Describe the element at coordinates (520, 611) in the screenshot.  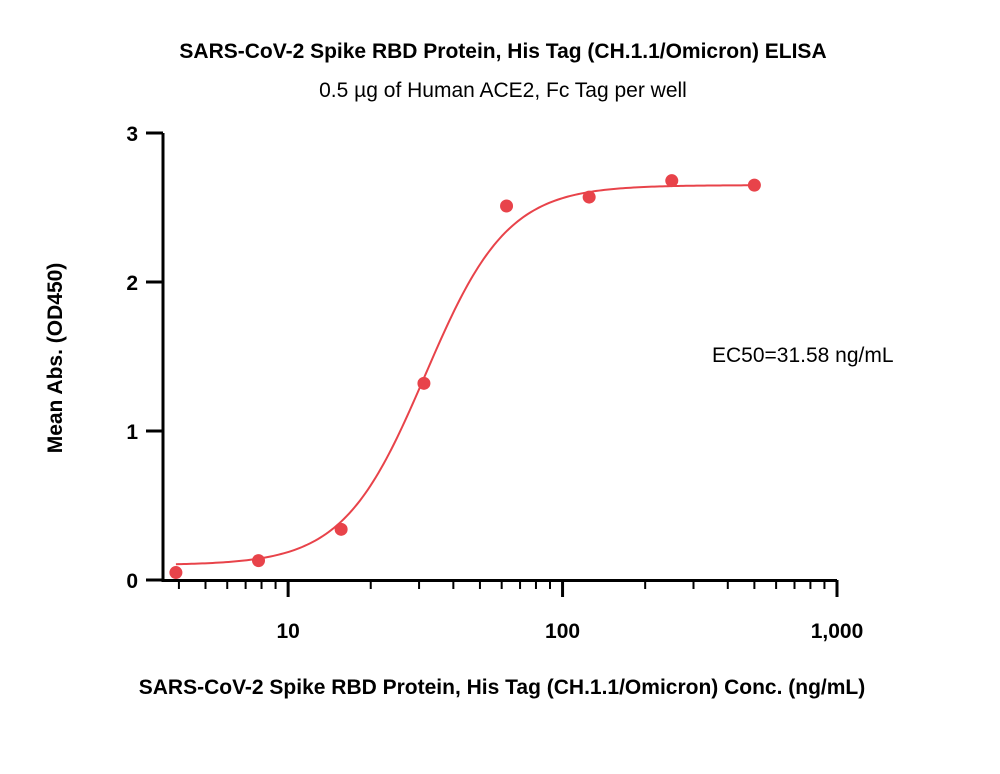
I see `x-ticks: 10 100 1,000` at that location.